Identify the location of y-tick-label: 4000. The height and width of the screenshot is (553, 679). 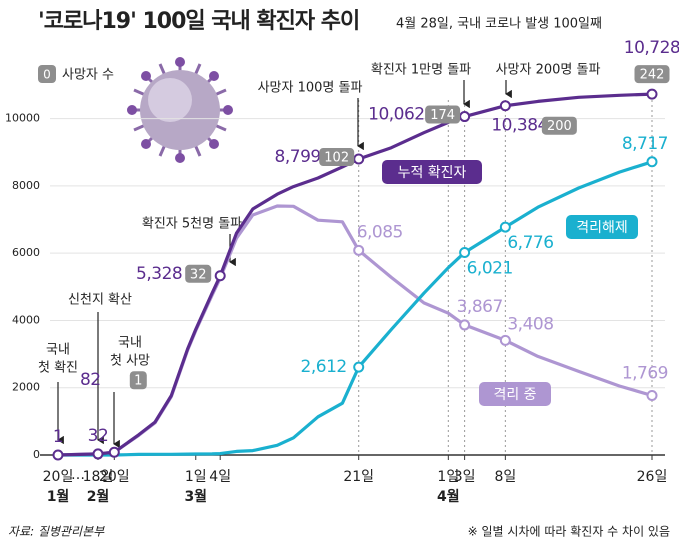
(26, 319).